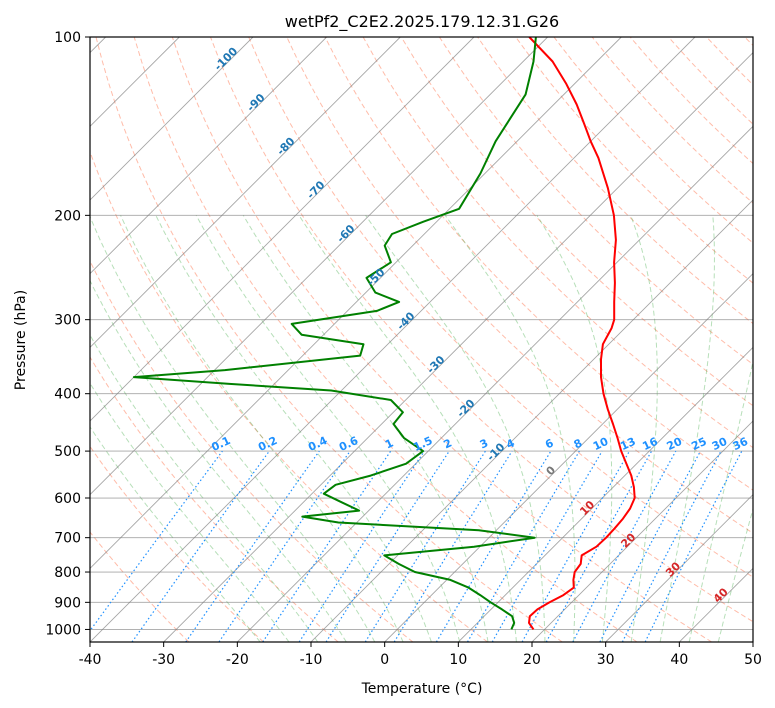  Describe the element at coordinates (606, 660) in the screenshot. I see `x-tick-label: 30` at that location.